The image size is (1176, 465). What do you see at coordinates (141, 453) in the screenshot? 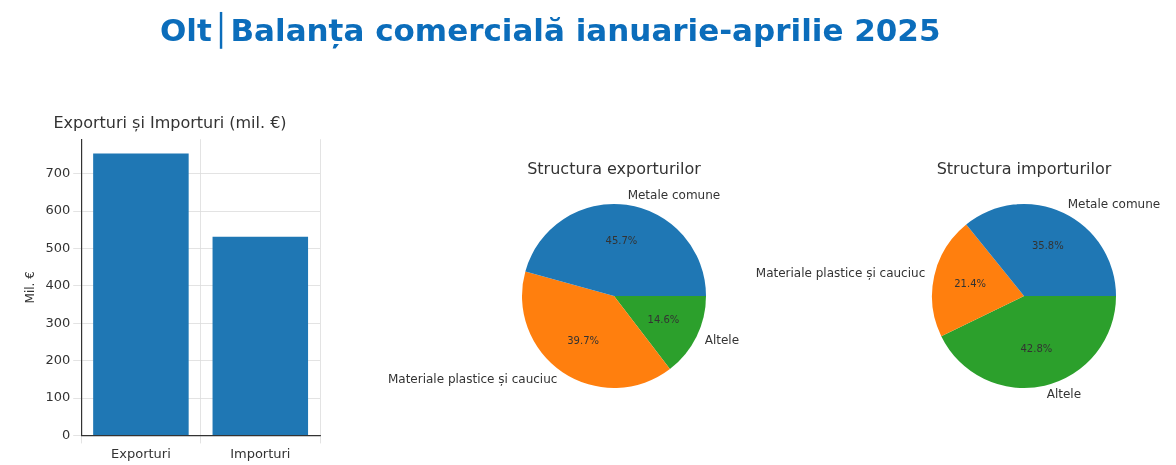
I see `x-tick-label: Exporturi` at bounding box center [141, 453].